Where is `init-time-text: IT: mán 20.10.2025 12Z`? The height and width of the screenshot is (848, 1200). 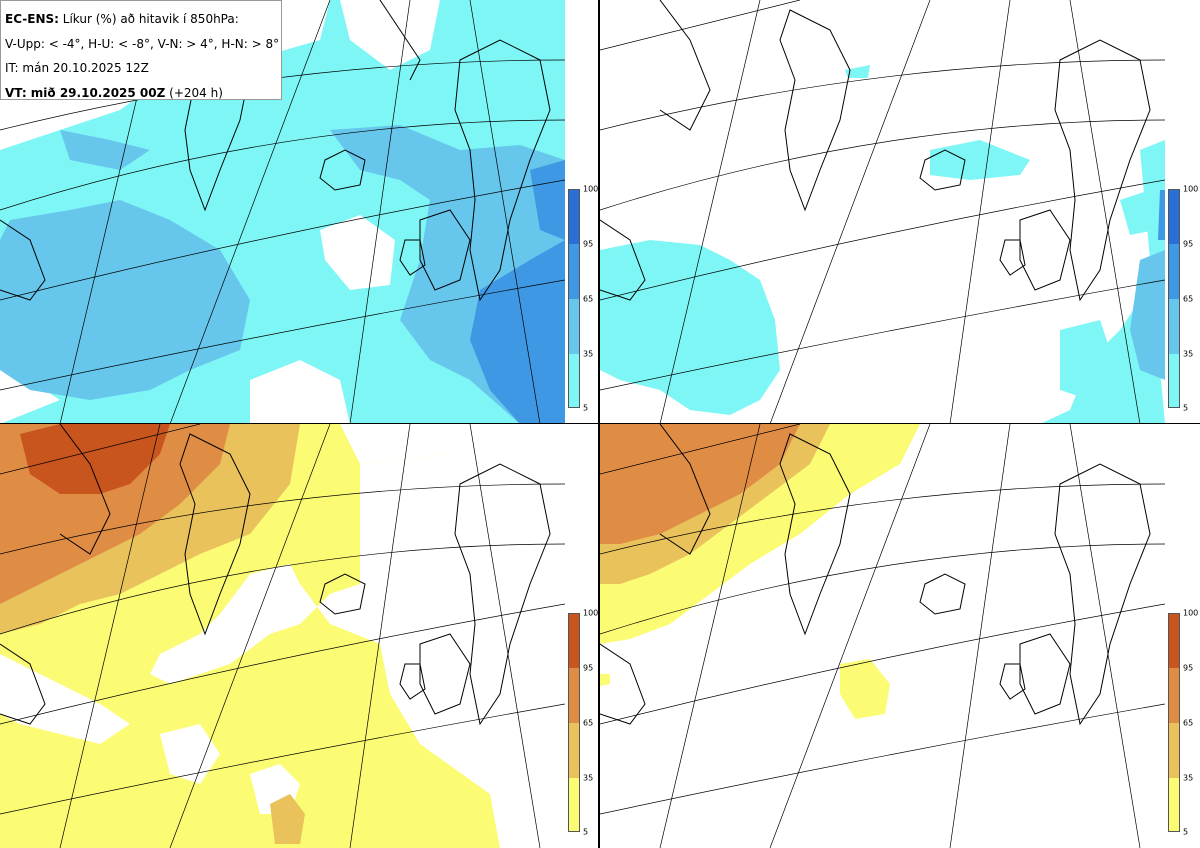 init-time-text: IT: mán 20.10.2025 12Z is located at coordinates (77, 68).